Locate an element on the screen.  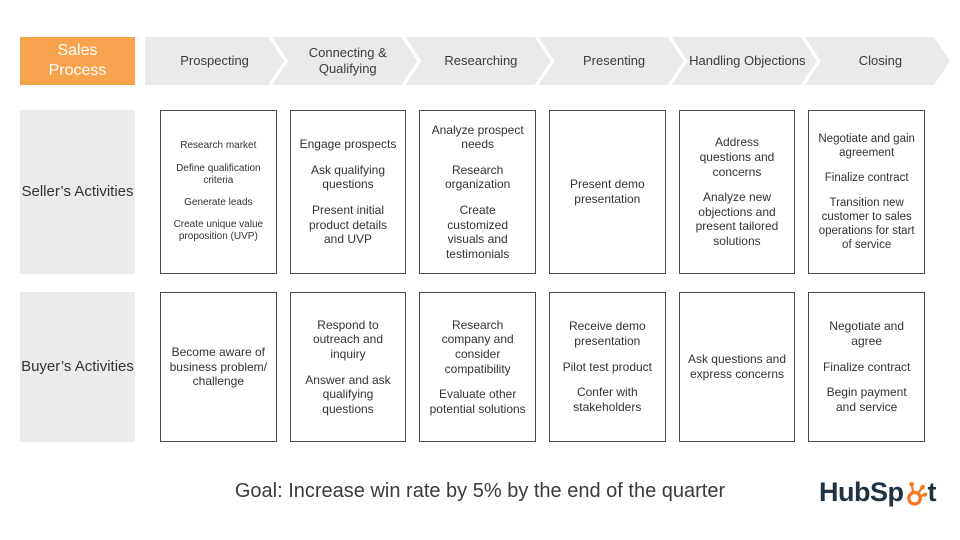
seller-activities-label: Seller’s Activities is located at coordinates (77, 192).